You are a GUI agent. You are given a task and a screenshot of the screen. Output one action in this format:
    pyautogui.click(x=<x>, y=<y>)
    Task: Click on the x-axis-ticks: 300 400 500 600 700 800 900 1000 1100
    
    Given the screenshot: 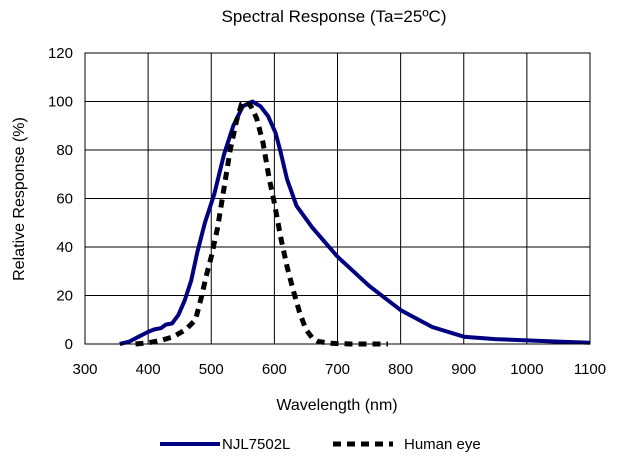 What is the action you would take?
    pyautogui.click(x=339, y=369)
    